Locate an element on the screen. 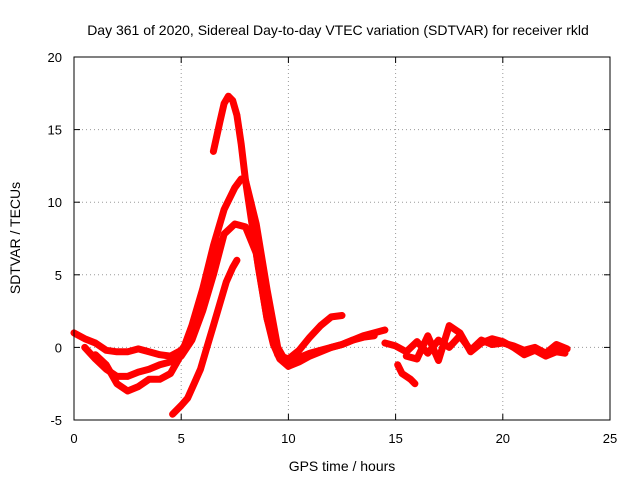 The image size is (640, 480). x-tick-labels: 0 5 10 15 20 25 is located at coordinates (343, 438).